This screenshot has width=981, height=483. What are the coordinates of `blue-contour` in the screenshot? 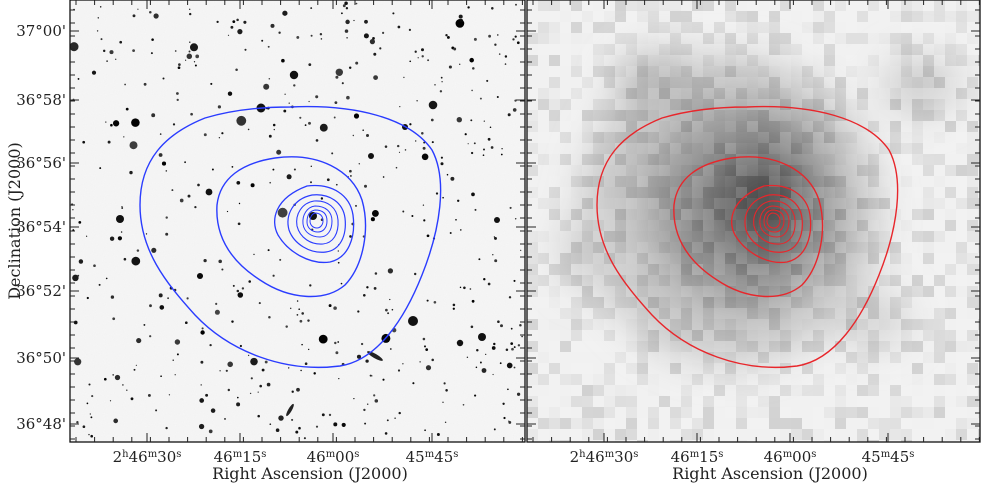 It's located at (317, 221).